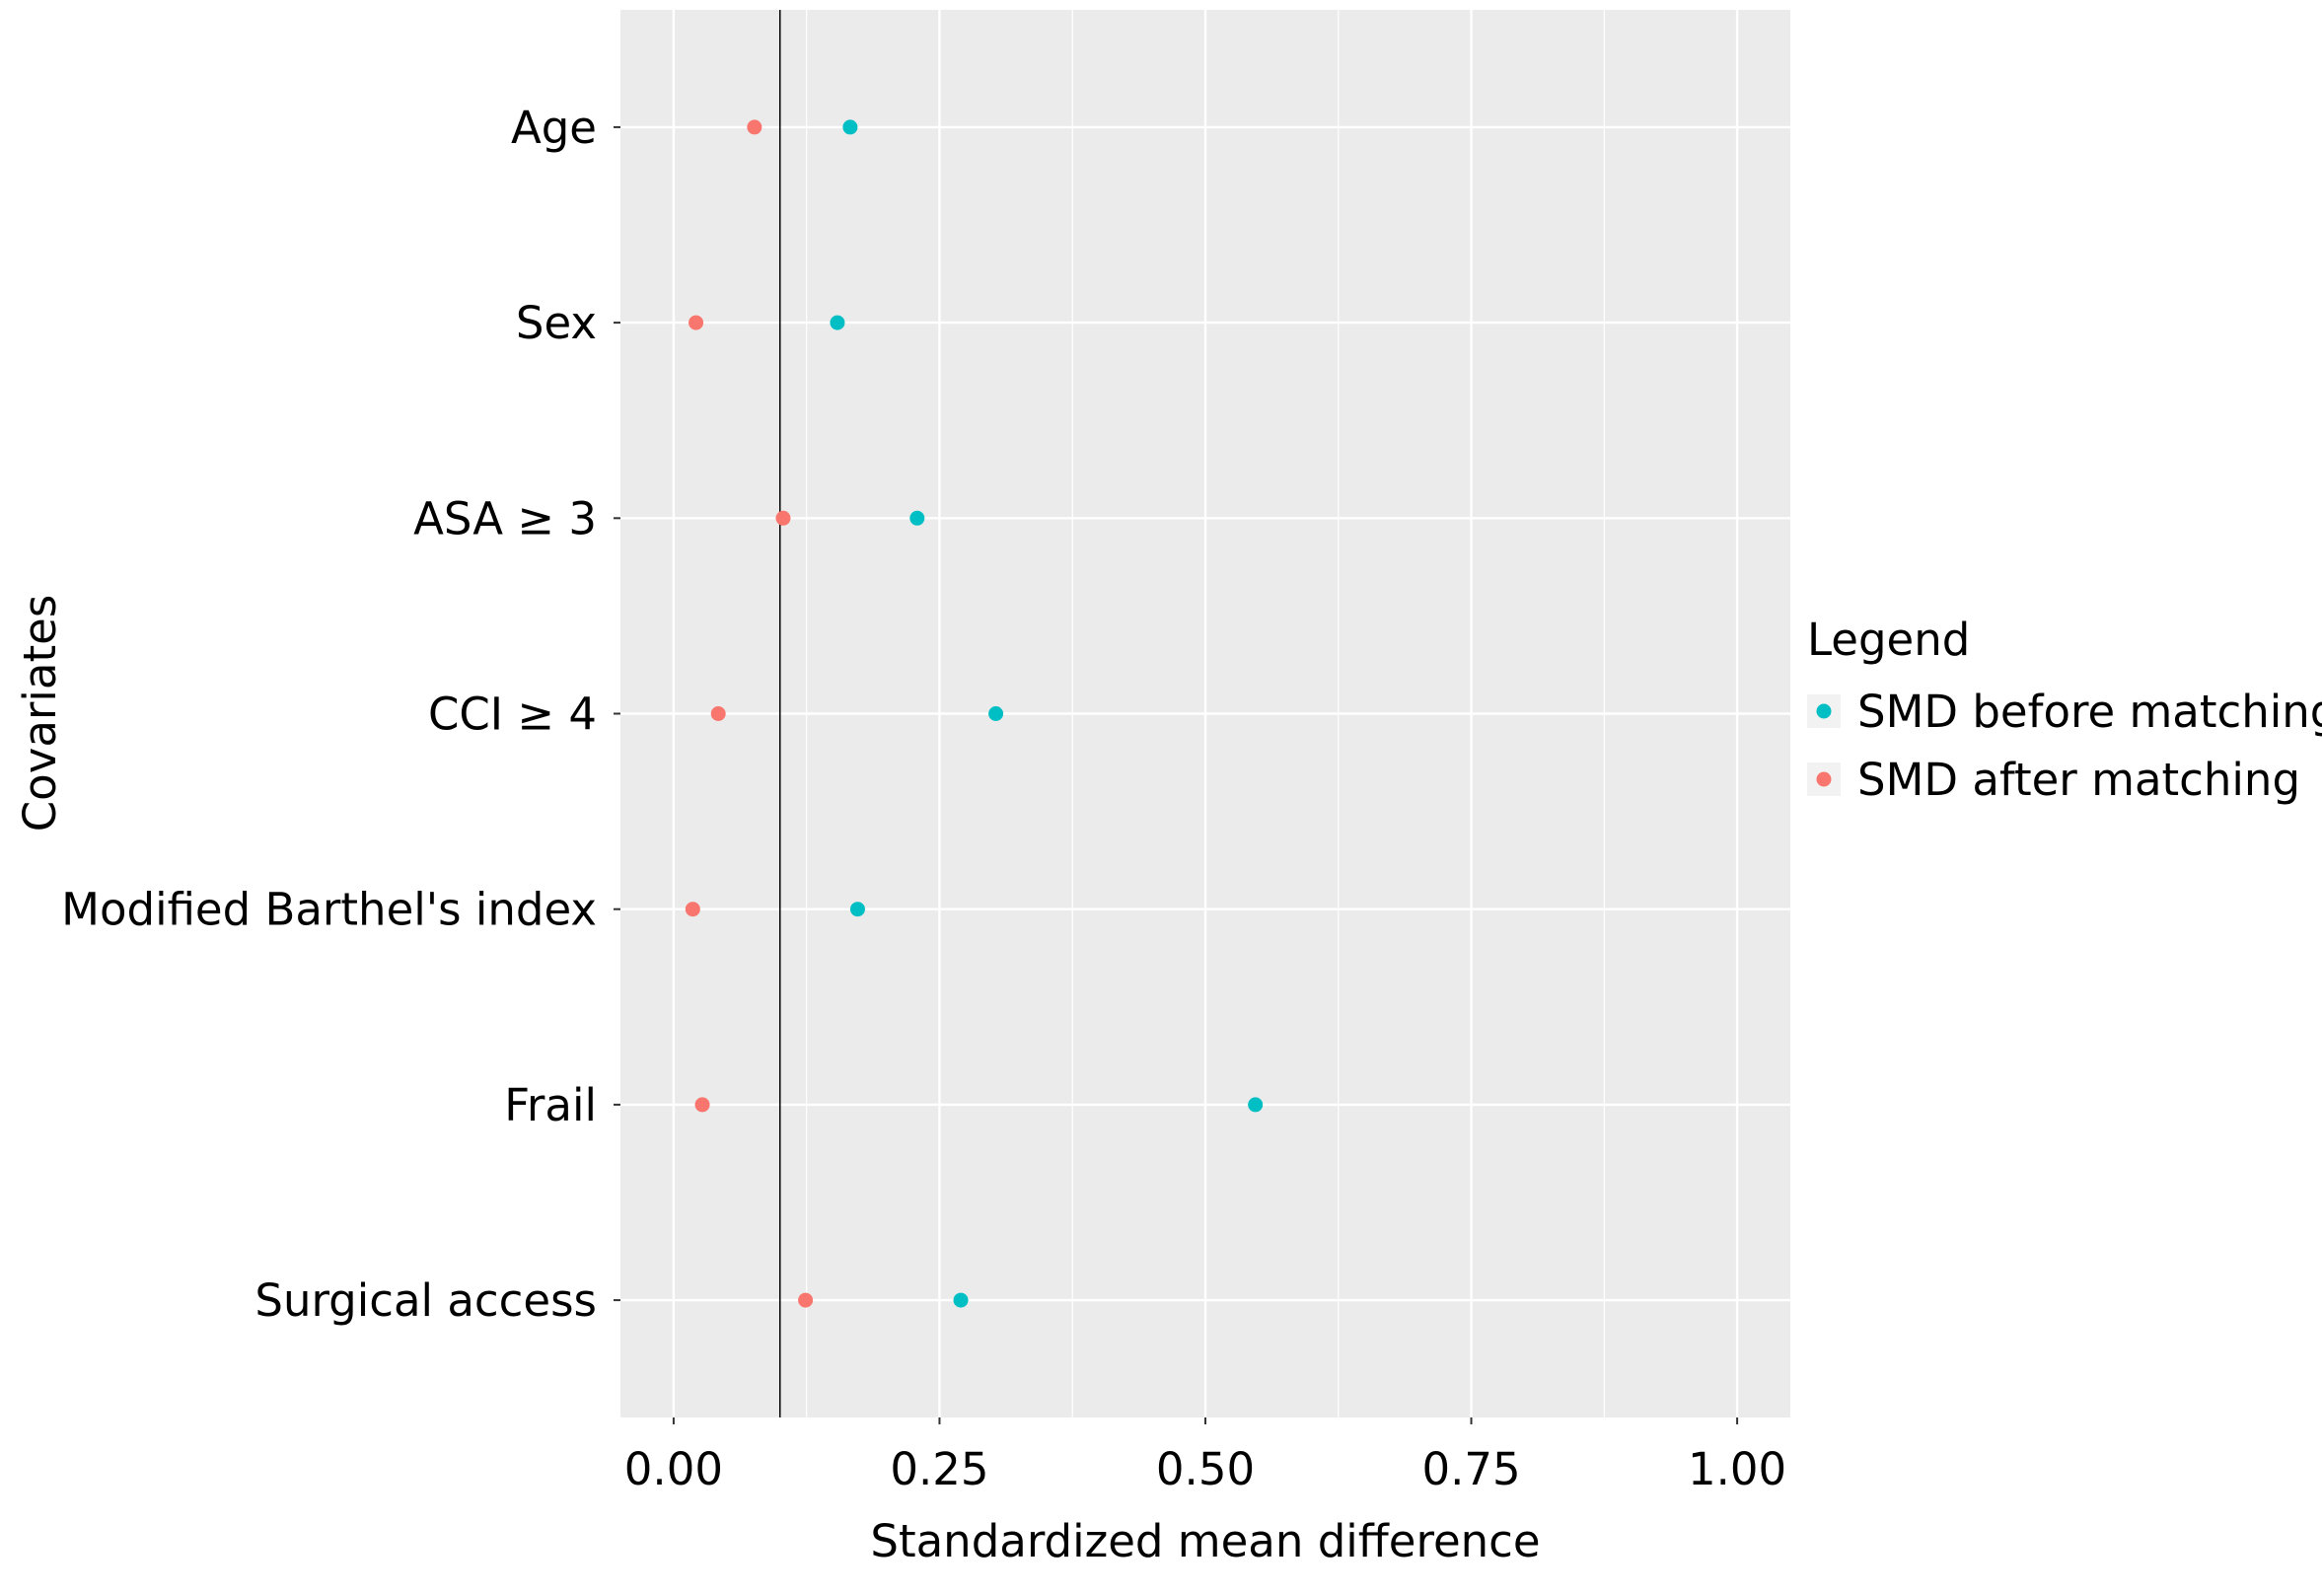  I want to click on y-tick-label: Modified Barthel's index, so click(329, 910).